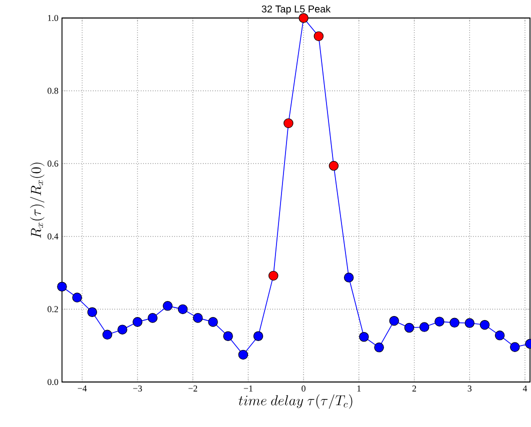 The height and width of the screenshot is (427, 531). I want to click on y-tick-label: 0.4, so click(53, 236).